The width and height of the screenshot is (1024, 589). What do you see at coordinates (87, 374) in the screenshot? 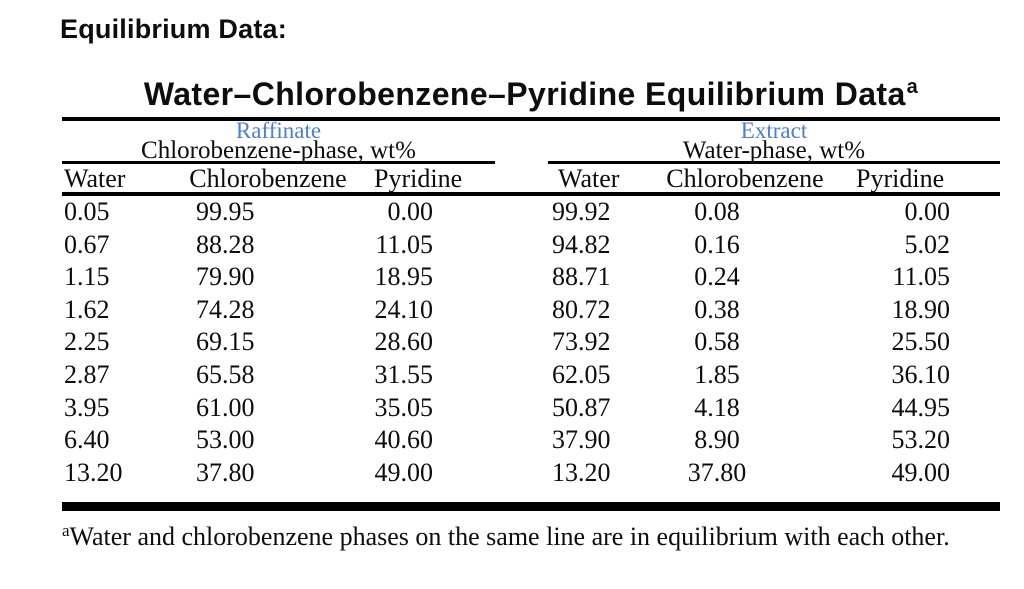
I see `cell-raffinate-water: 2.87` at bounding box center [87, 374].